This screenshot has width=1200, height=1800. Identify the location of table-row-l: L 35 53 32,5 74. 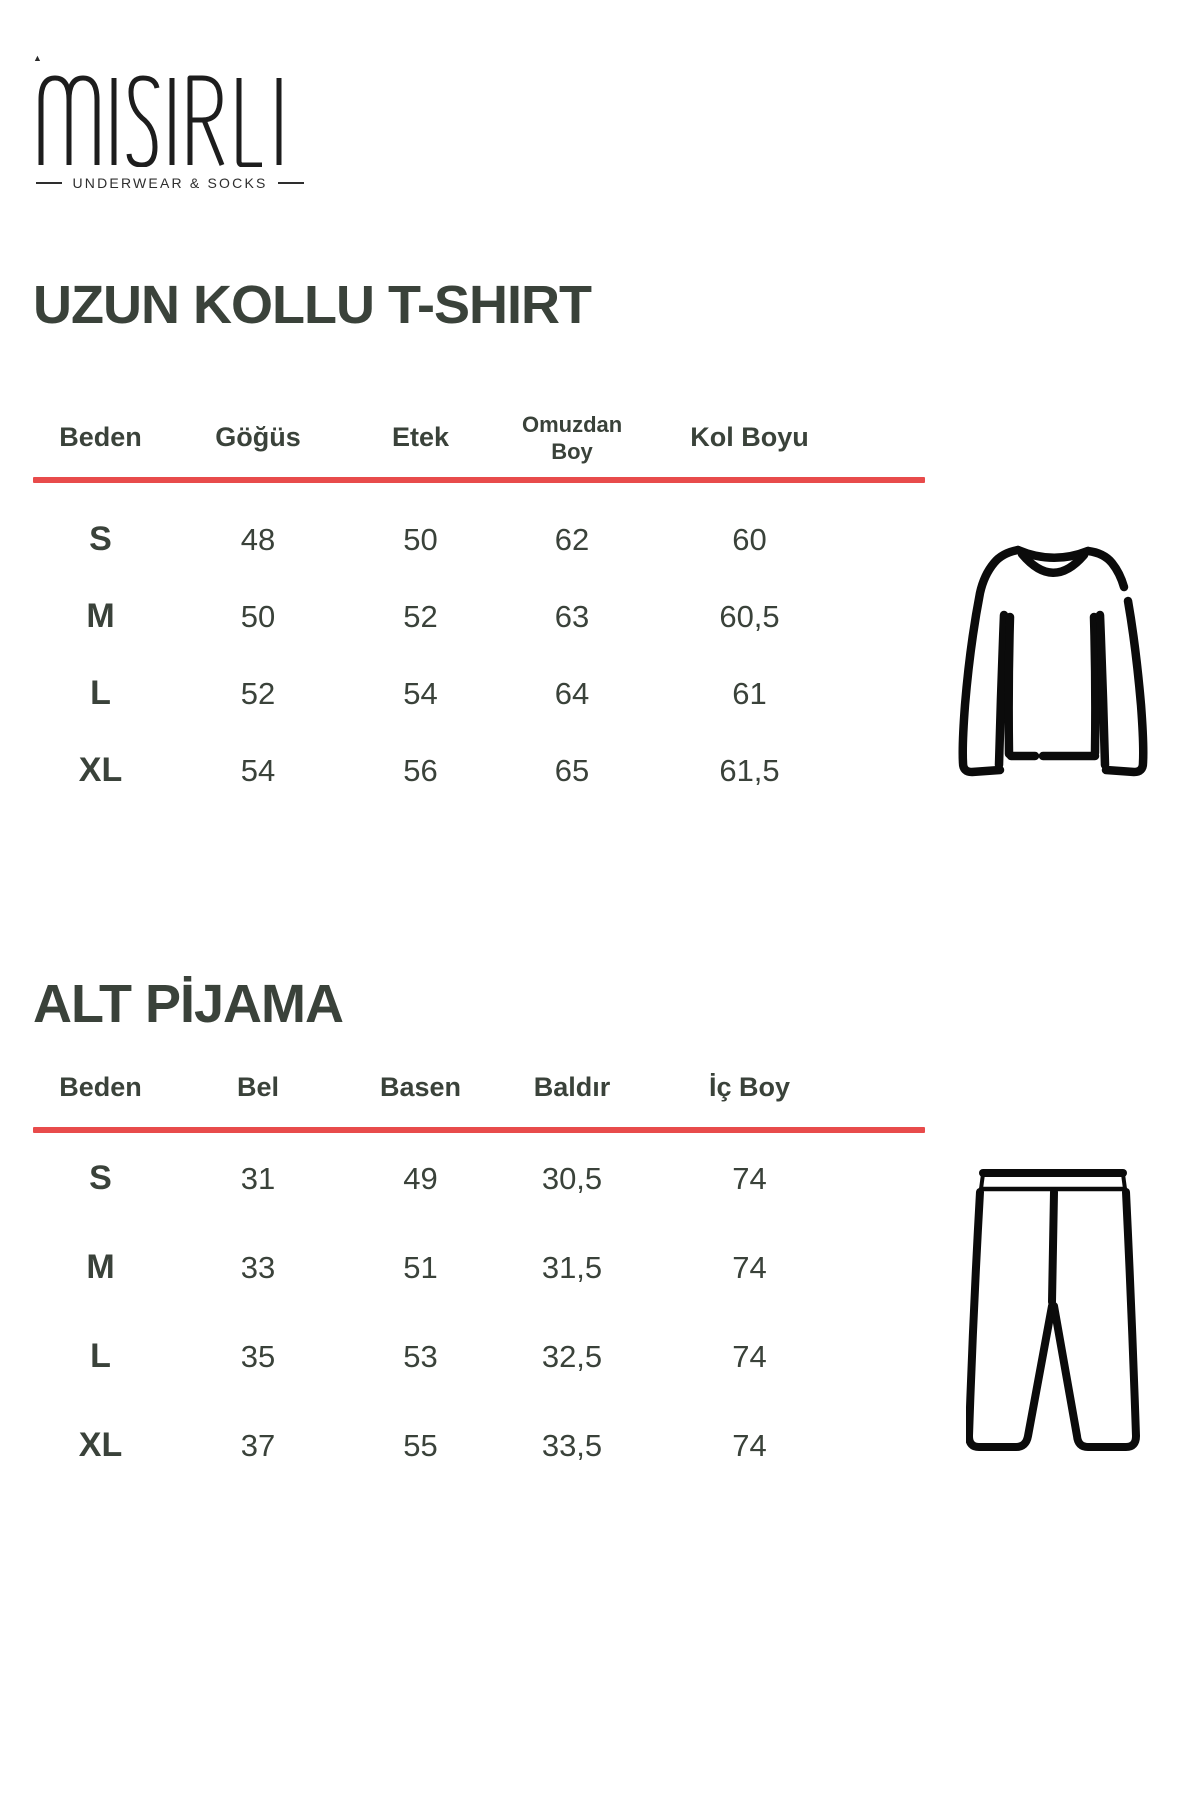
(483, 1356).